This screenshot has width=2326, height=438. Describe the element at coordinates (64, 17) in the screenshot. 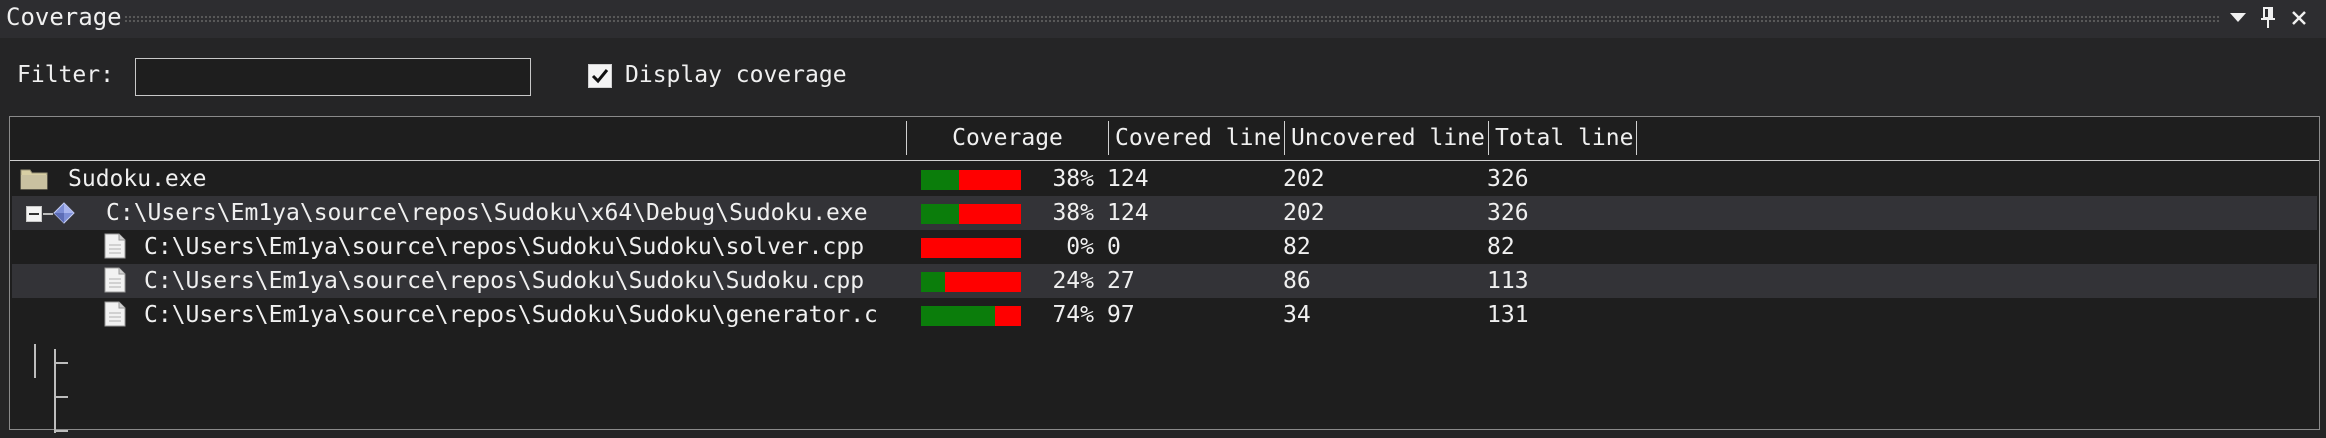

I see `panel-title: Coverage` at that location.